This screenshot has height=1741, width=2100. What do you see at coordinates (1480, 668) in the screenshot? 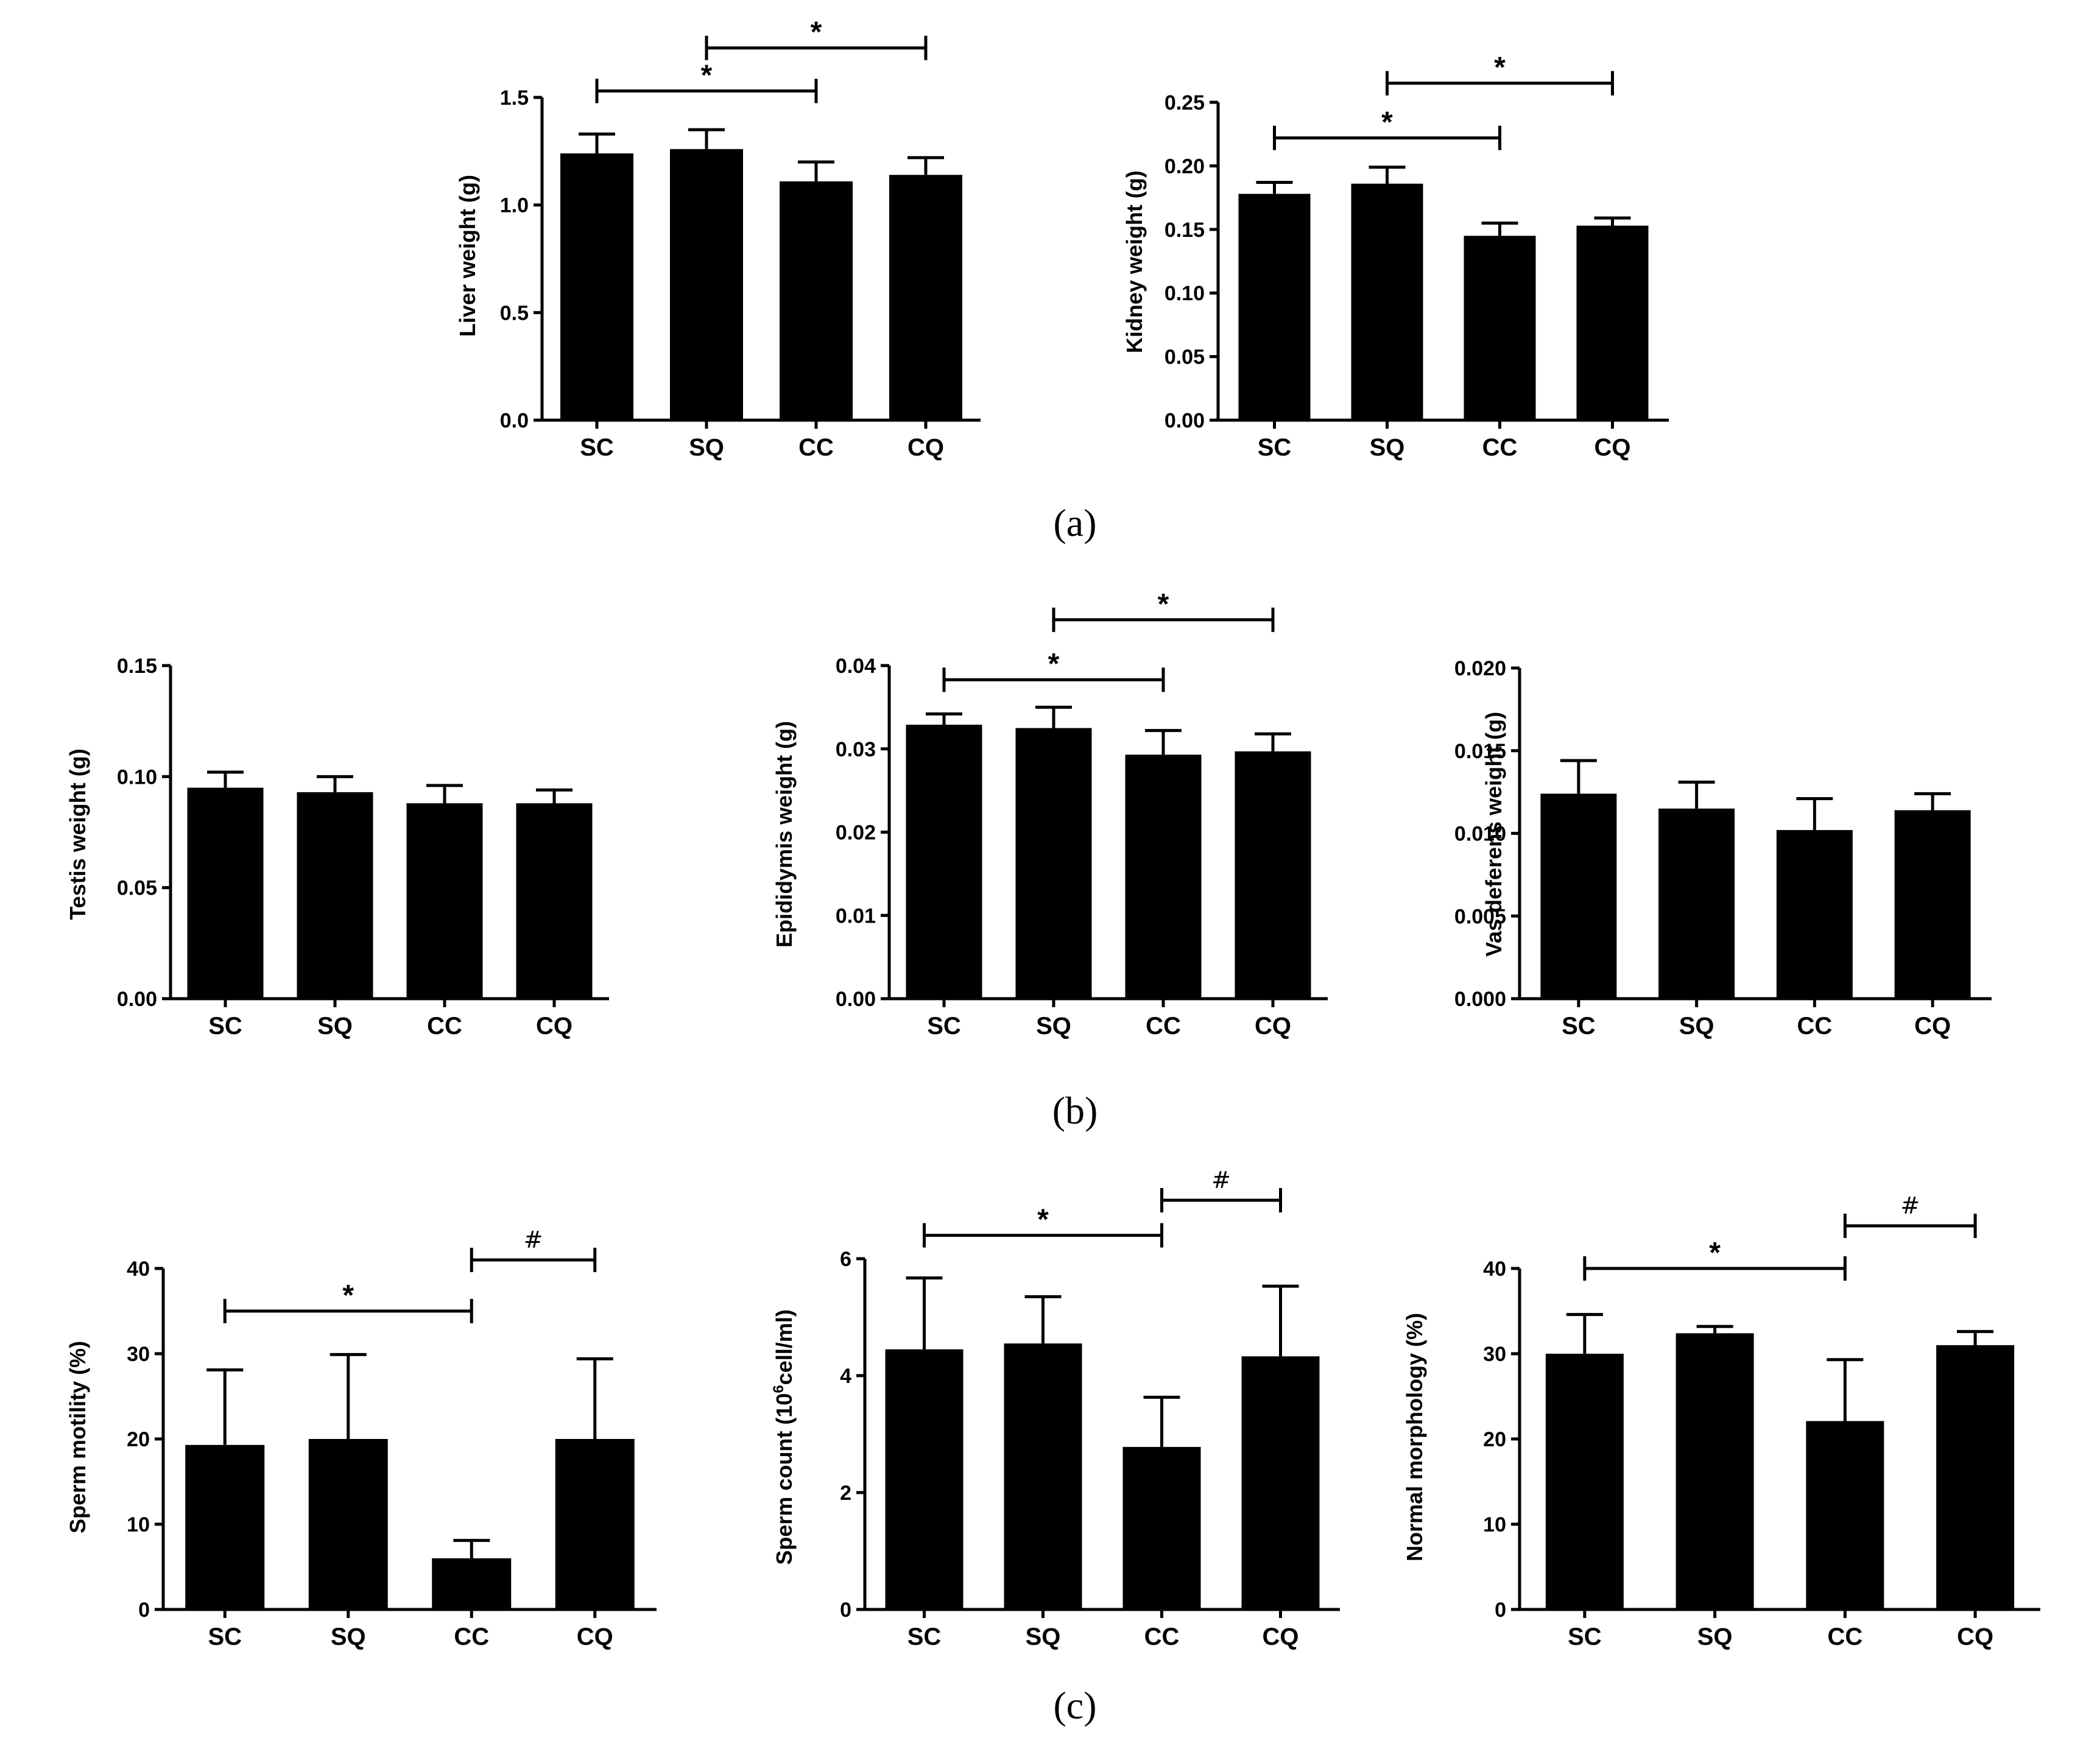
I see `y-tick-label: 0.020` at bounding box center [1480, 668].